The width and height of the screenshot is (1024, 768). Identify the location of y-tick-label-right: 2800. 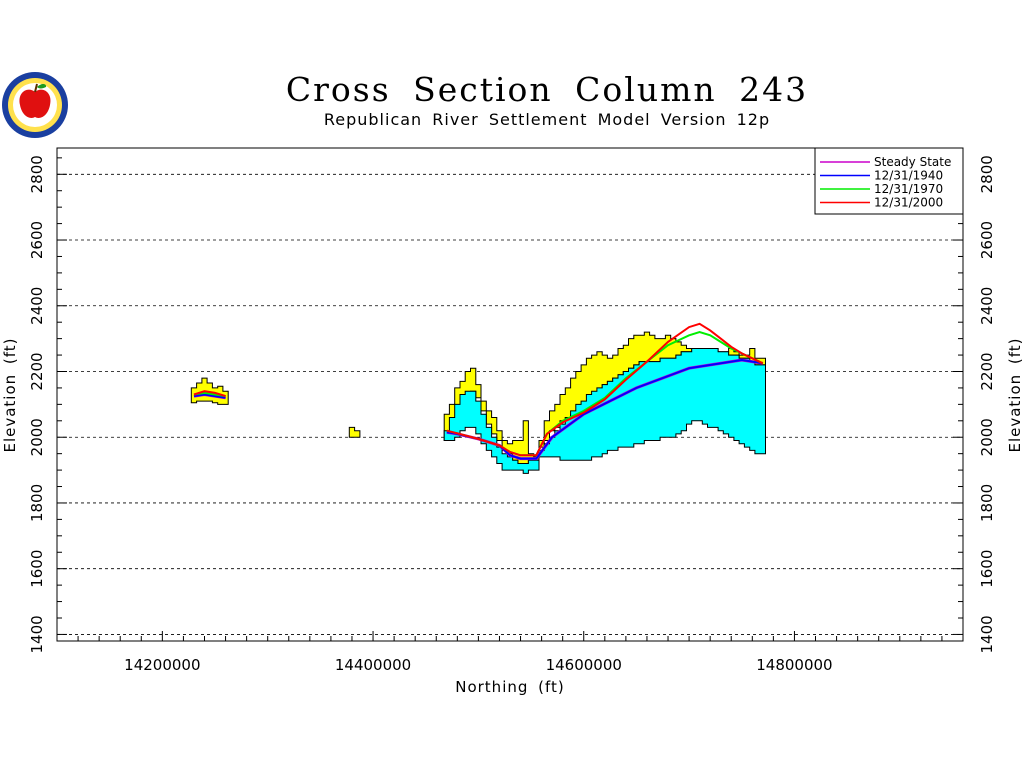
(987, 174).